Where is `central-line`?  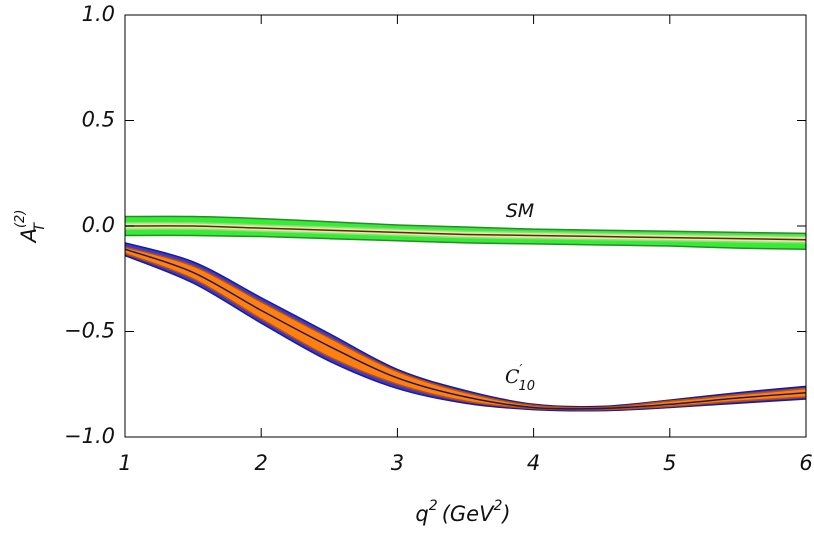 central-line is located at coordinates (465, 233).